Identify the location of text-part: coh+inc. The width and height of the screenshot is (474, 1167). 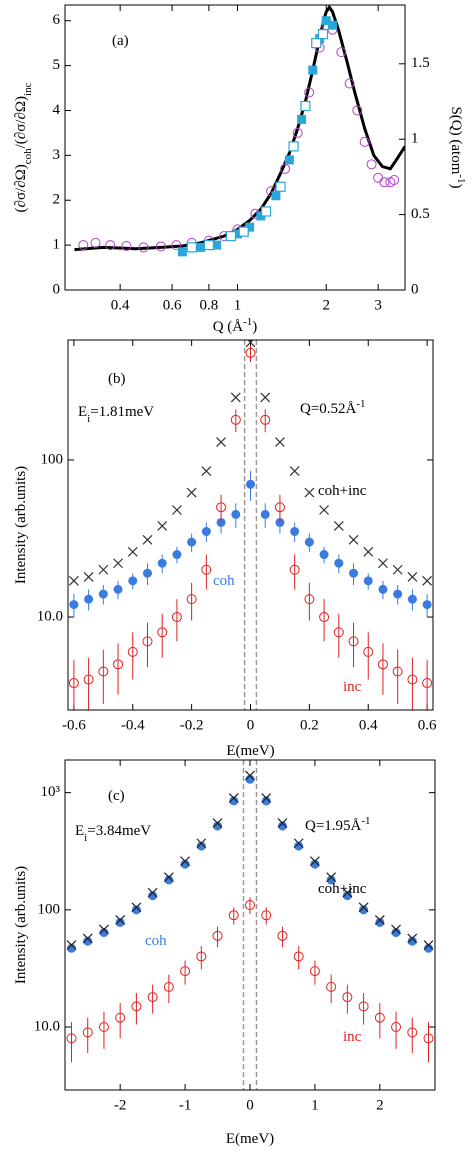
(342, 889).